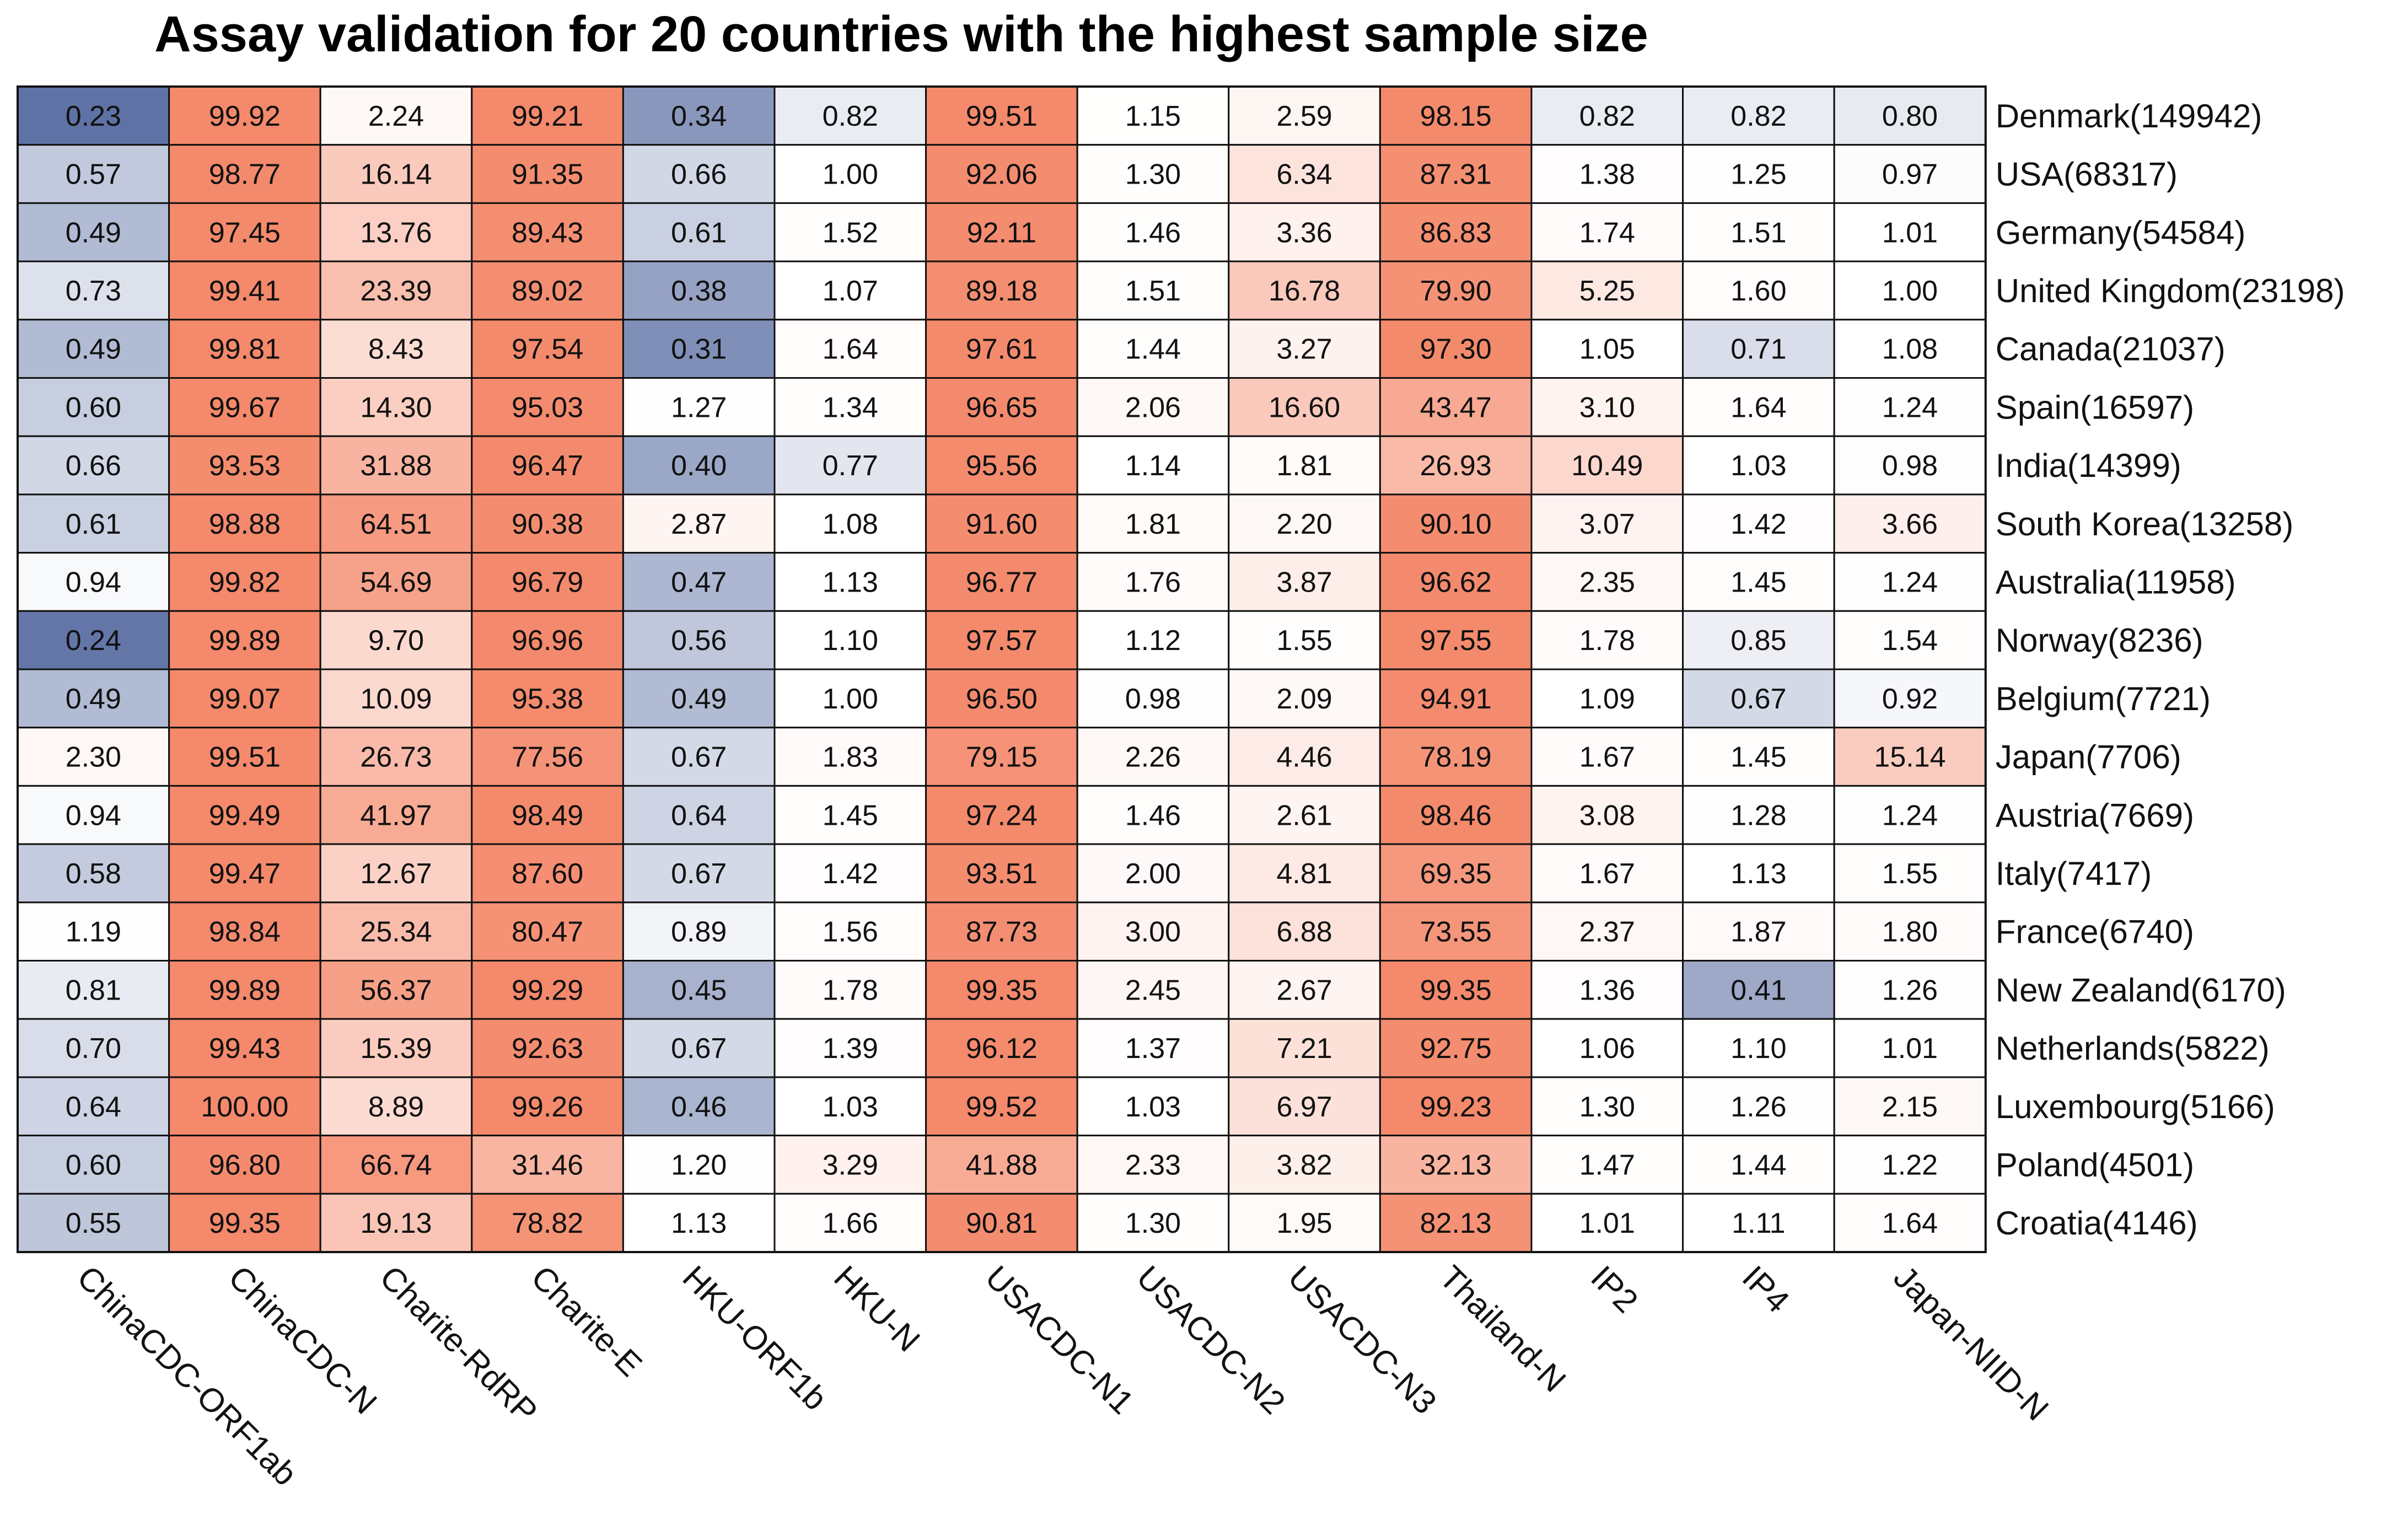  I want to click on cell-value-label: 0.89, so click(699, 932).